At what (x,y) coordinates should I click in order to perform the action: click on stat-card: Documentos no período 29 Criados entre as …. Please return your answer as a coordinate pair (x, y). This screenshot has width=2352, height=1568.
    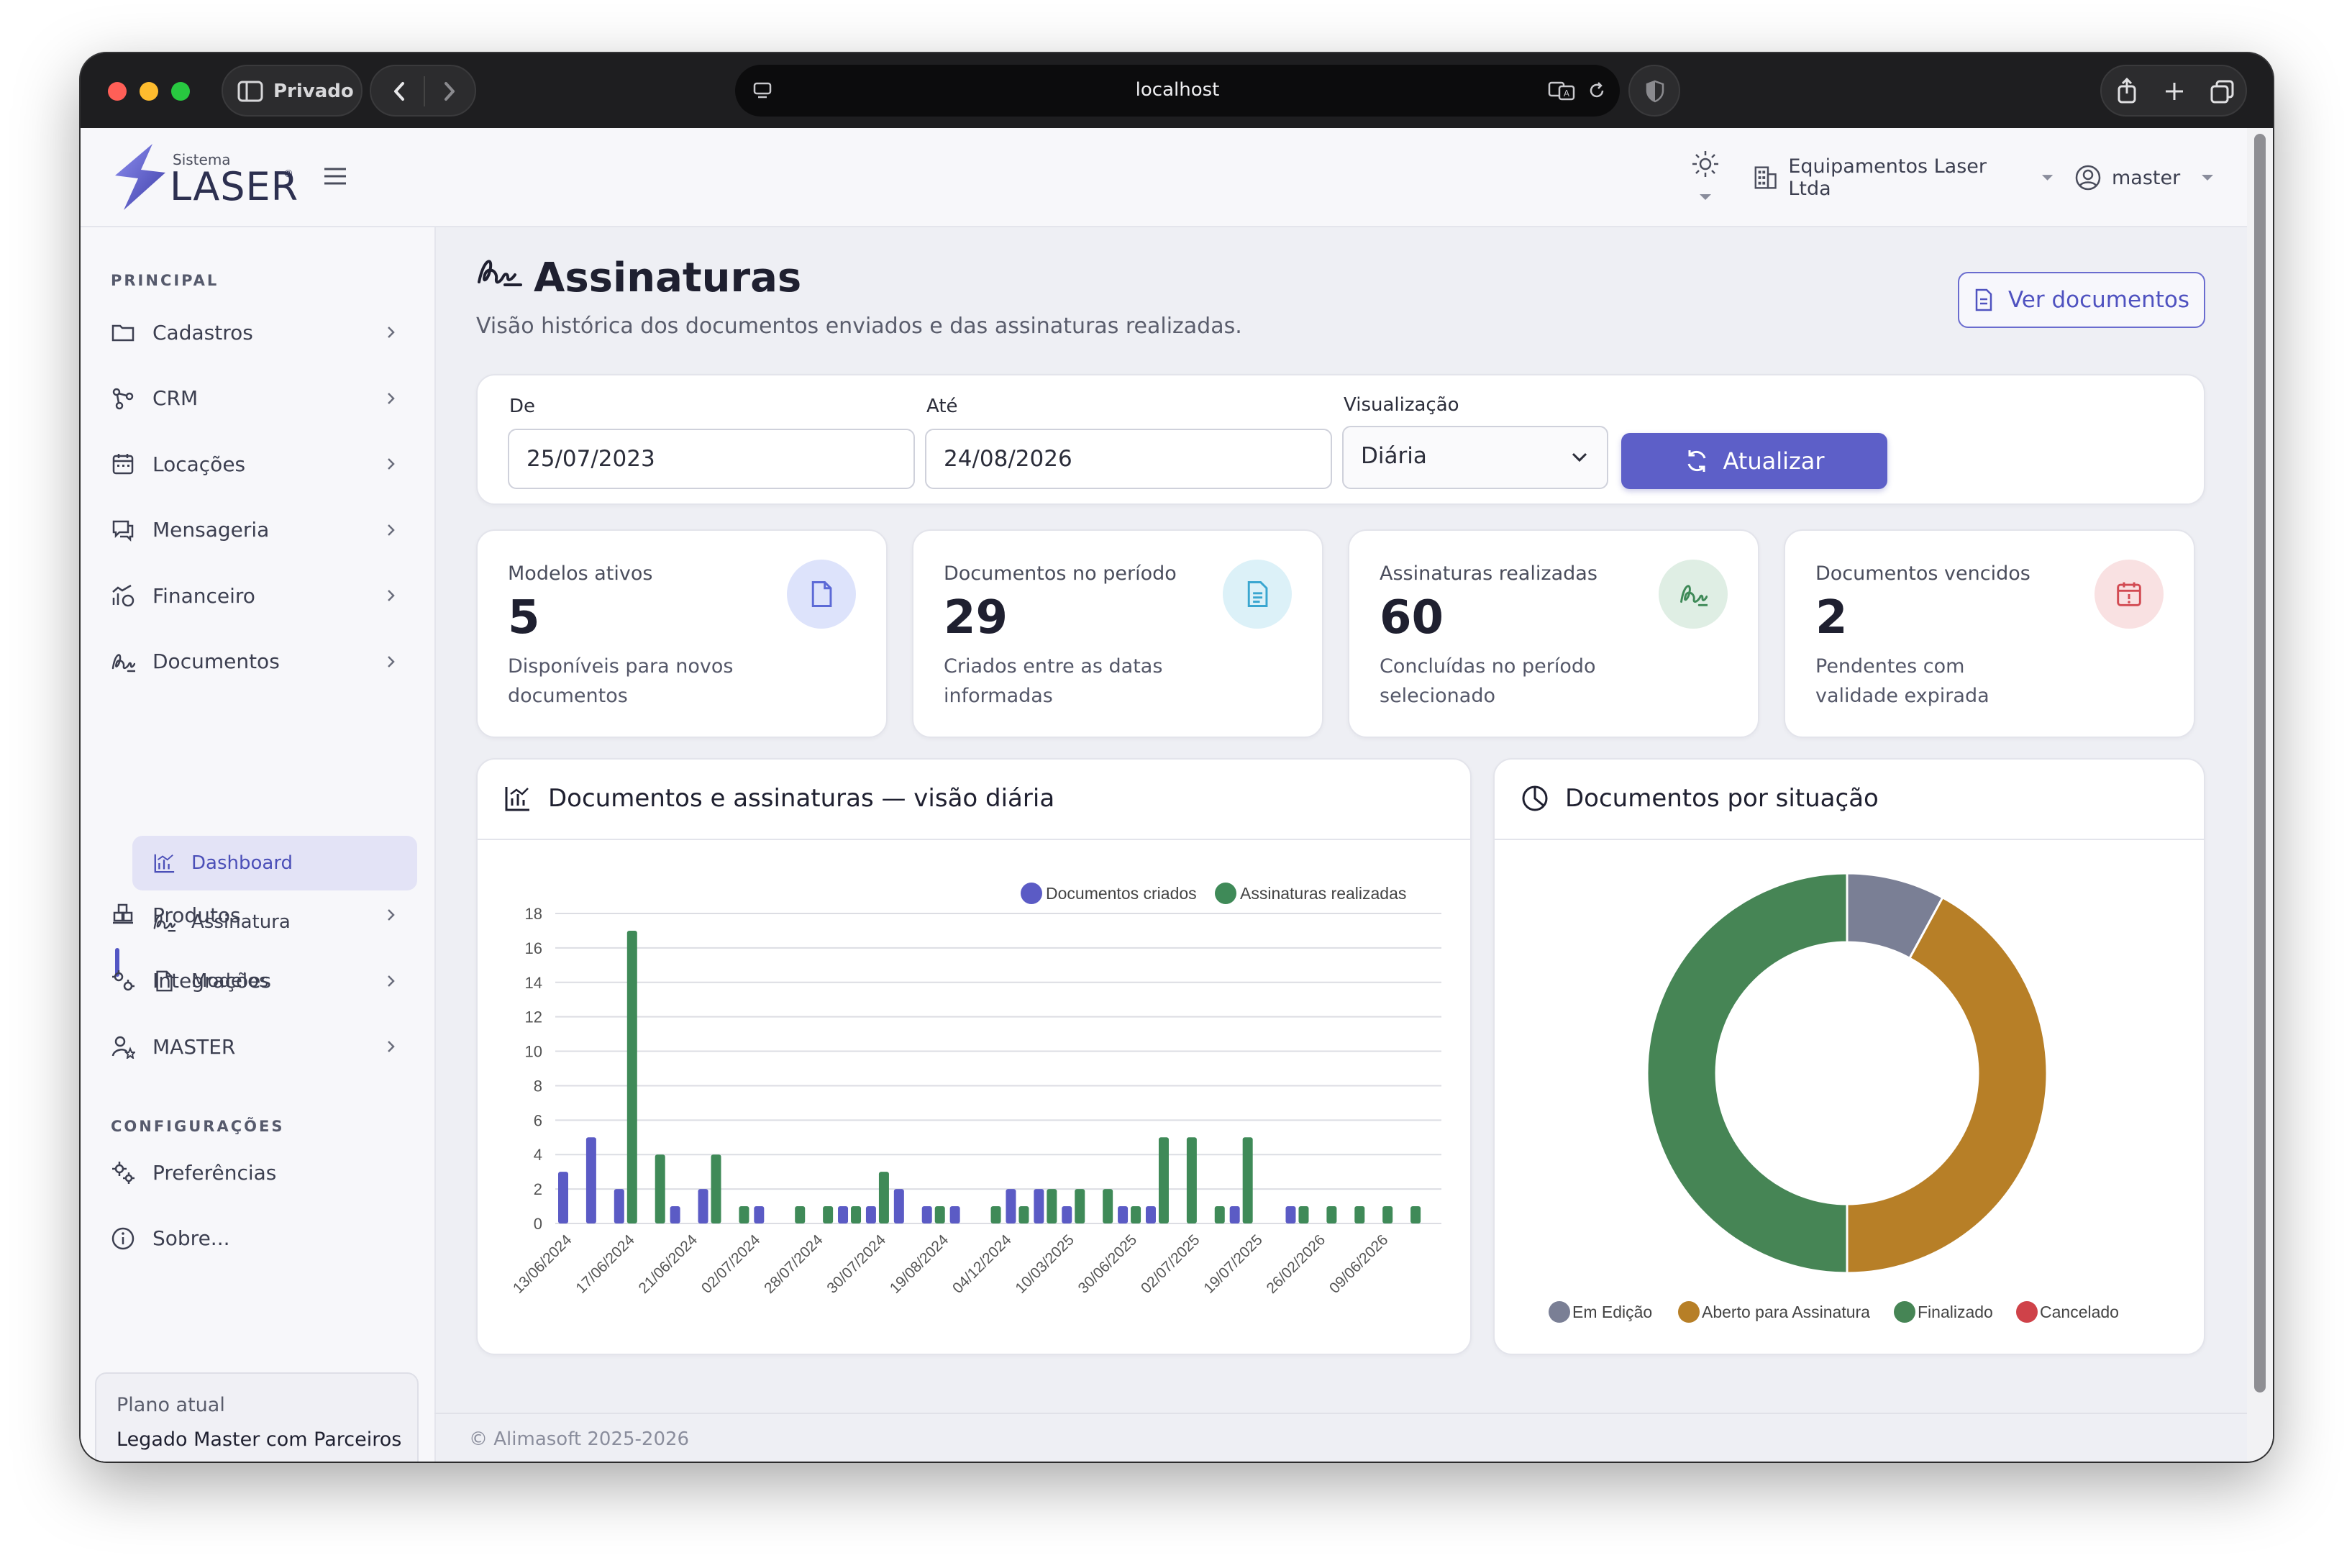
    Looking at the image, I should click on (1117, 634).